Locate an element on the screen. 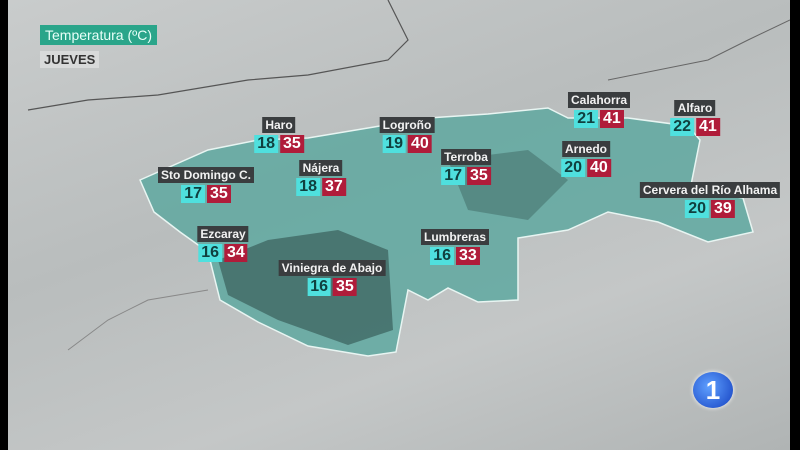  min-temp: 19 is located at coordinates (394, 144).